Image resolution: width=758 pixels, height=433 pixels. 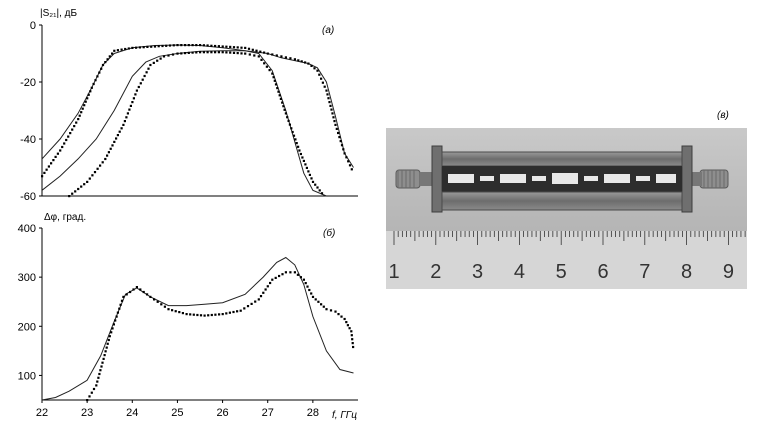 What do you see at coordinates (561, 272) in the screenshot?
I see `ruler-number: 5` at bounding box center [561, 272].